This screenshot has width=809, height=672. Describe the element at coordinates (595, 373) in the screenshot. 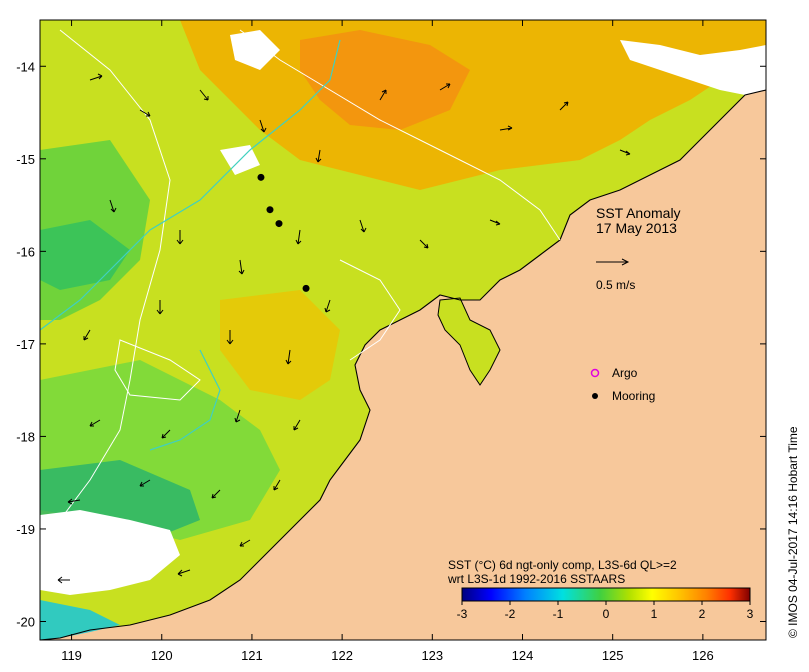

I see `argo-marker-icon` at that location.